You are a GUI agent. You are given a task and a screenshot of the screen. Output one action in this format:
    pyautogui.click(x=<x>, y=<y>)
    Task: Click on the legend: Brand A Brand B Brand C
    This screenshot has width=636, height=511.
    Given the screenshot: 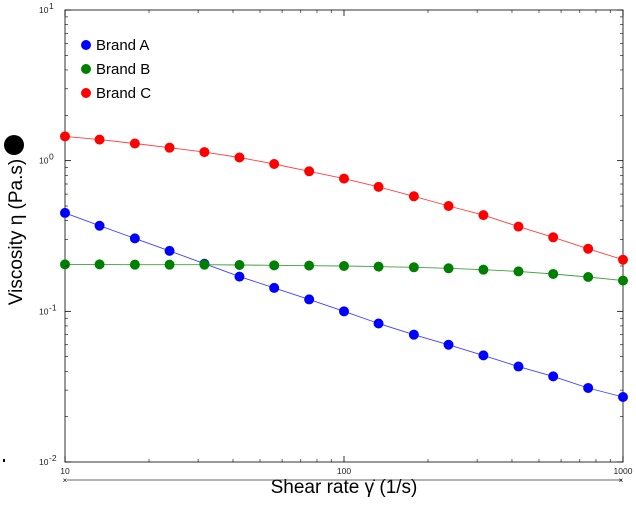 What is the action you would take?
    pyautogui.click(x=116, y=69)
    